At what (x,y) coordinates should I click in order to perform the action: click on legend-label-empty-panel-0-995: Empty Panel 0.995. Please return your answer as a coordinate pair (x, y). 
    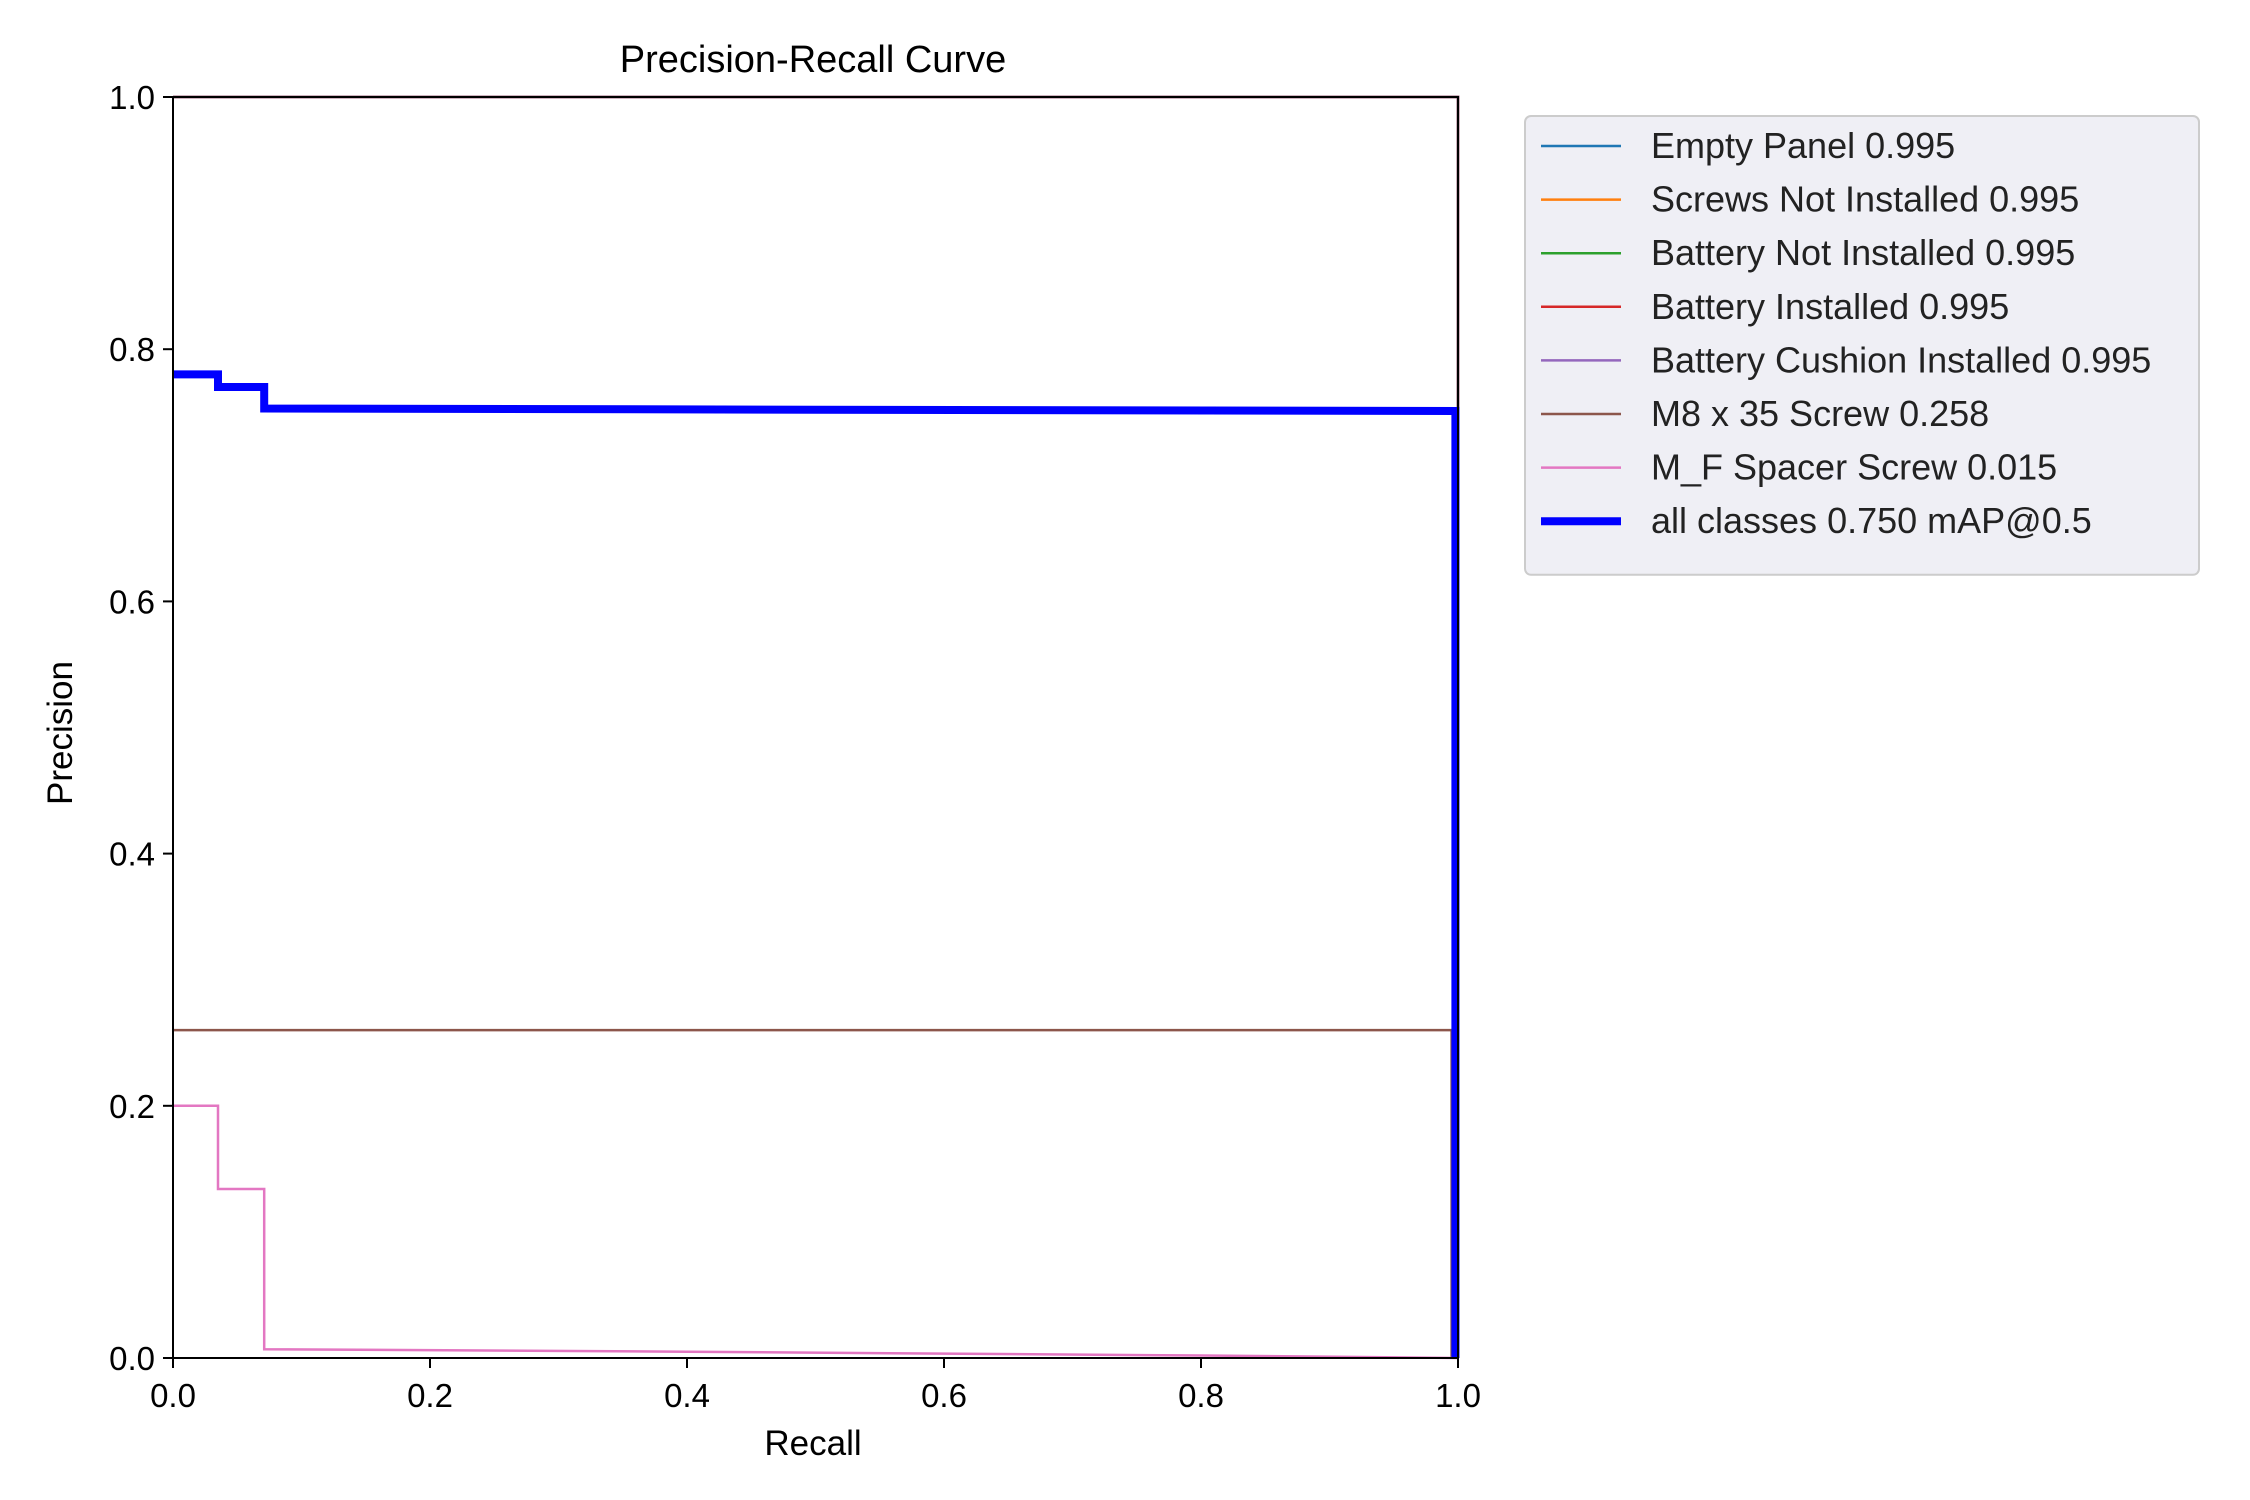
    Looking at the image, I should click on (1803, 145).